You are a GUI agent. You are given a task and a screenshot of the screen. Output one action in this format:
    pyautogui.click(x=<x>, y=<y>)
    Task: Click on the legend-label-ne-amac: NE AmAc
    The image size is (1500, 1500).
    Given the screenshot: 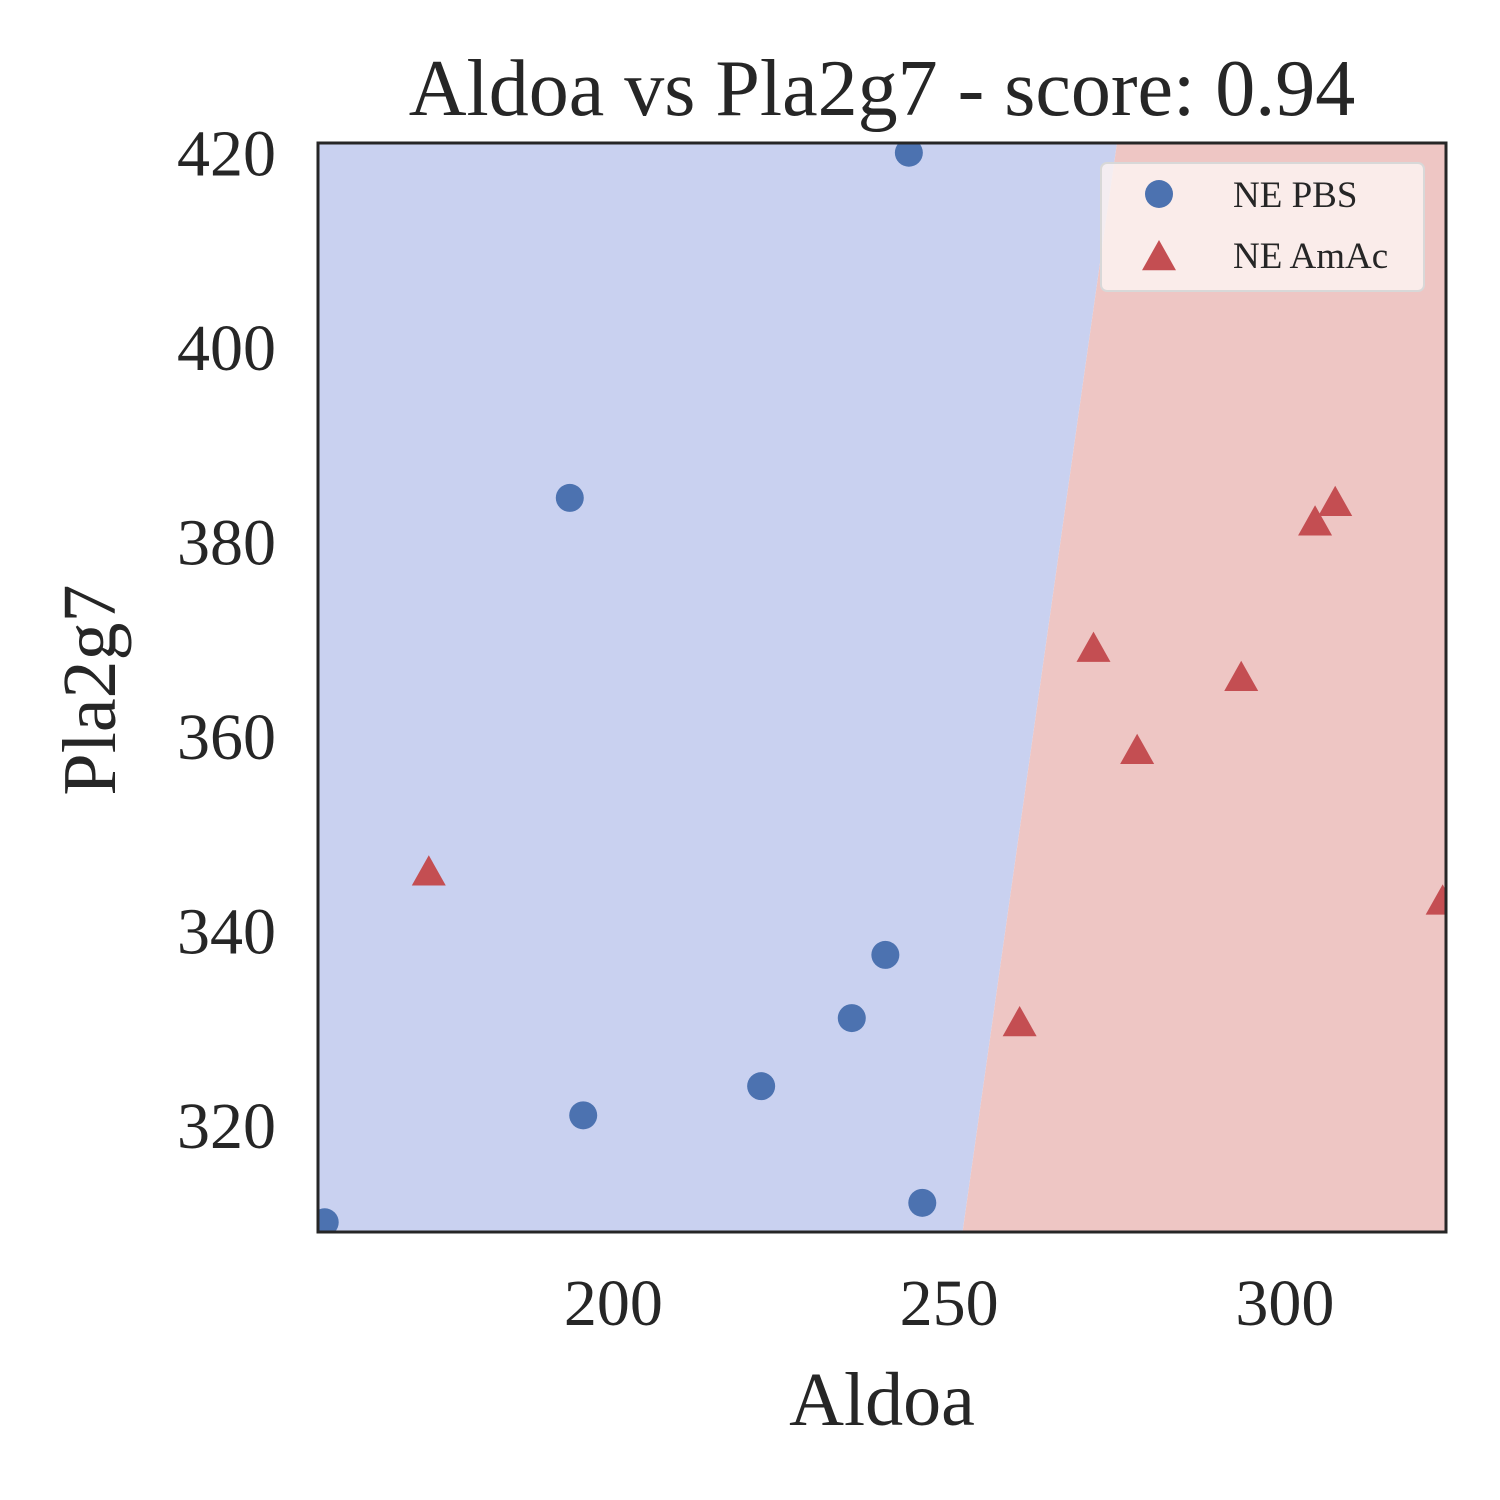 What is the action you would take?
    pyautogui.click(x=1310, y=256)
    